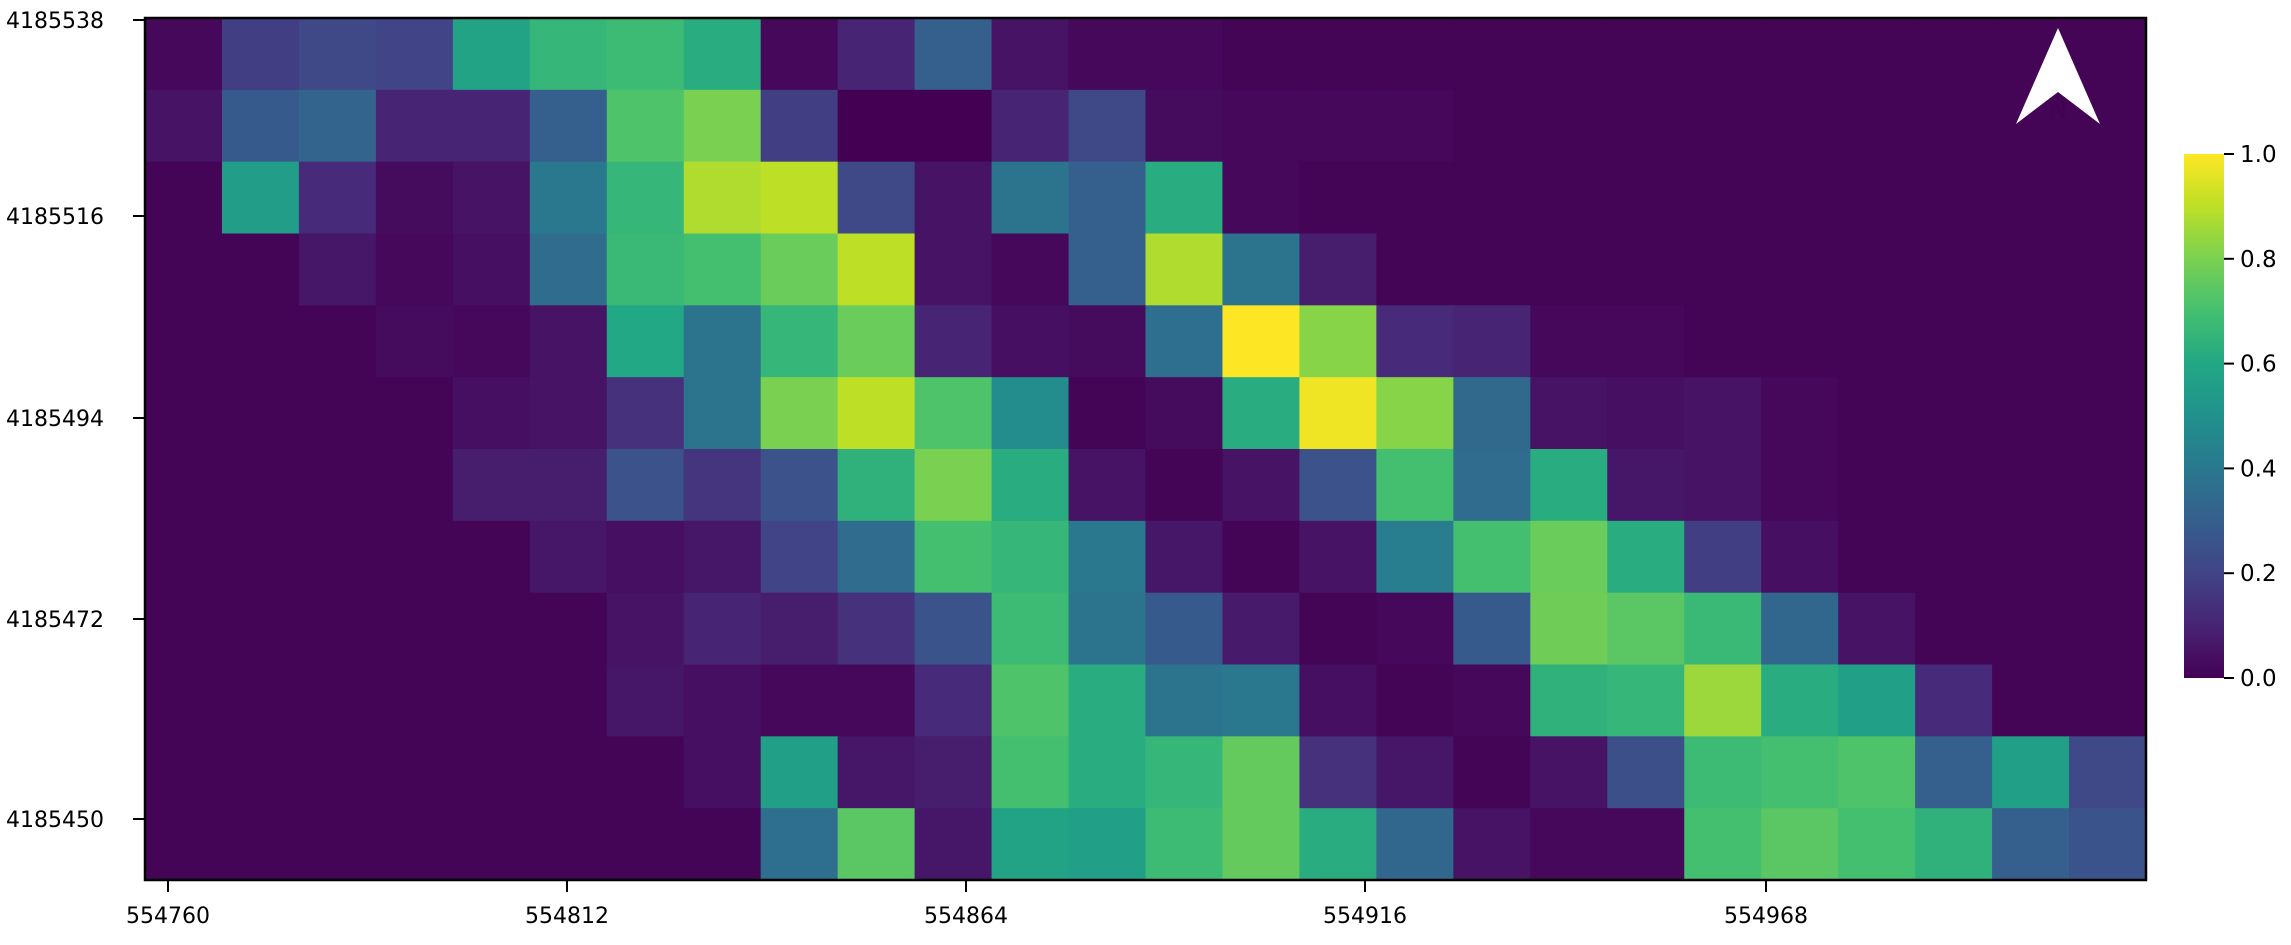 This screenshot has height=945, width=2291. Describe the element at coordinates (2258, 574) in the screenshot. I see `colorbar-tick-label: 0.2` at that location.